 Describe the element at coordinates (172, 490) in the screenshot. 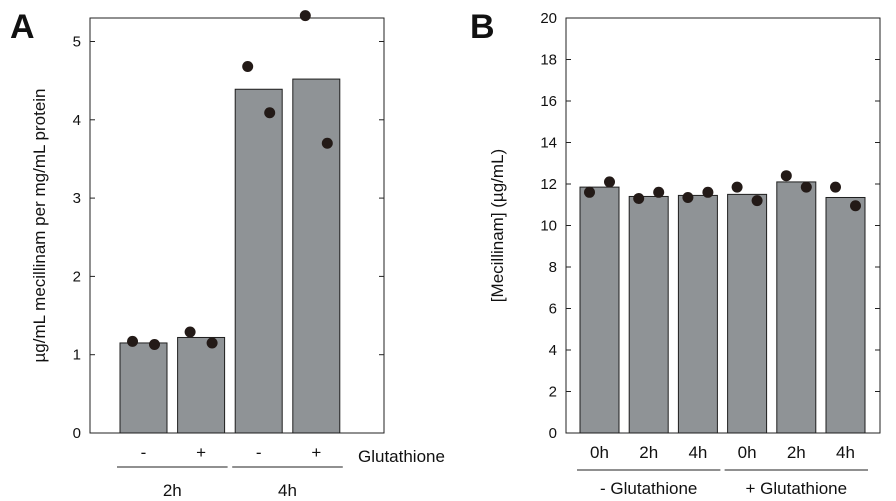

I see `group-label: 2h` at that location.